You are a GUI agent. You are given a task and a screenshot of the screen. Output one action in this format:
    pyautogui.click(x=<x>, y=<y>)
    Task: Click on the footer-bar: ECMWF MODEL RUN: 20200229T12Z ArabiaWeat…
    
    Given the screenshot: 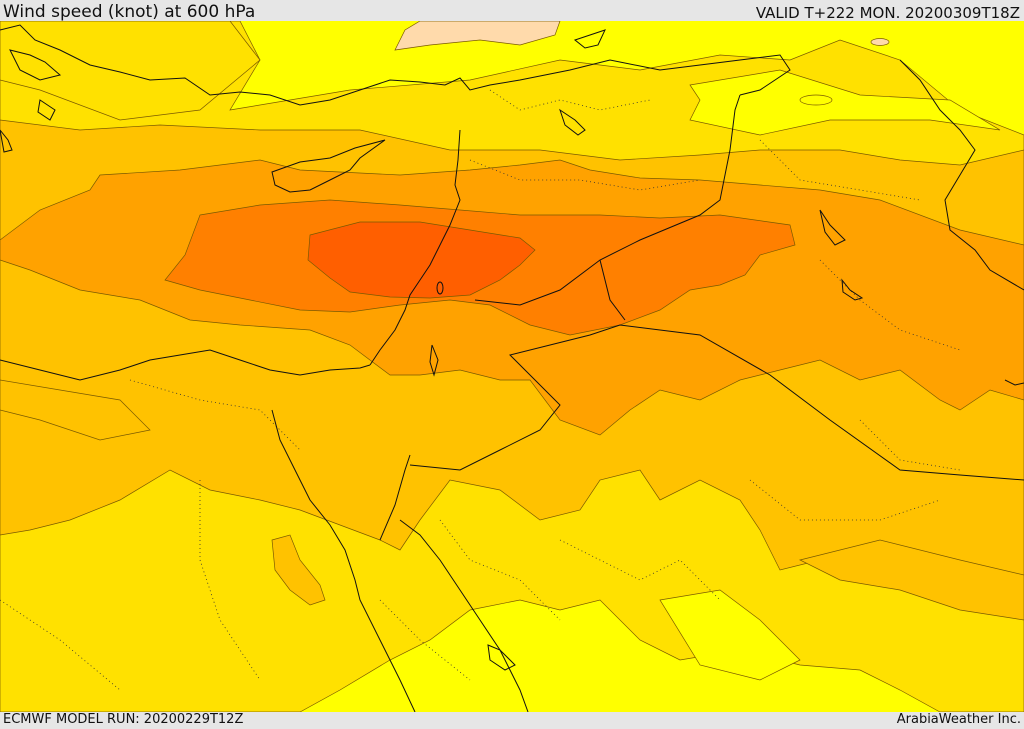 What is the action you would take?
    pyautogui.click(x=512, y=720)
    